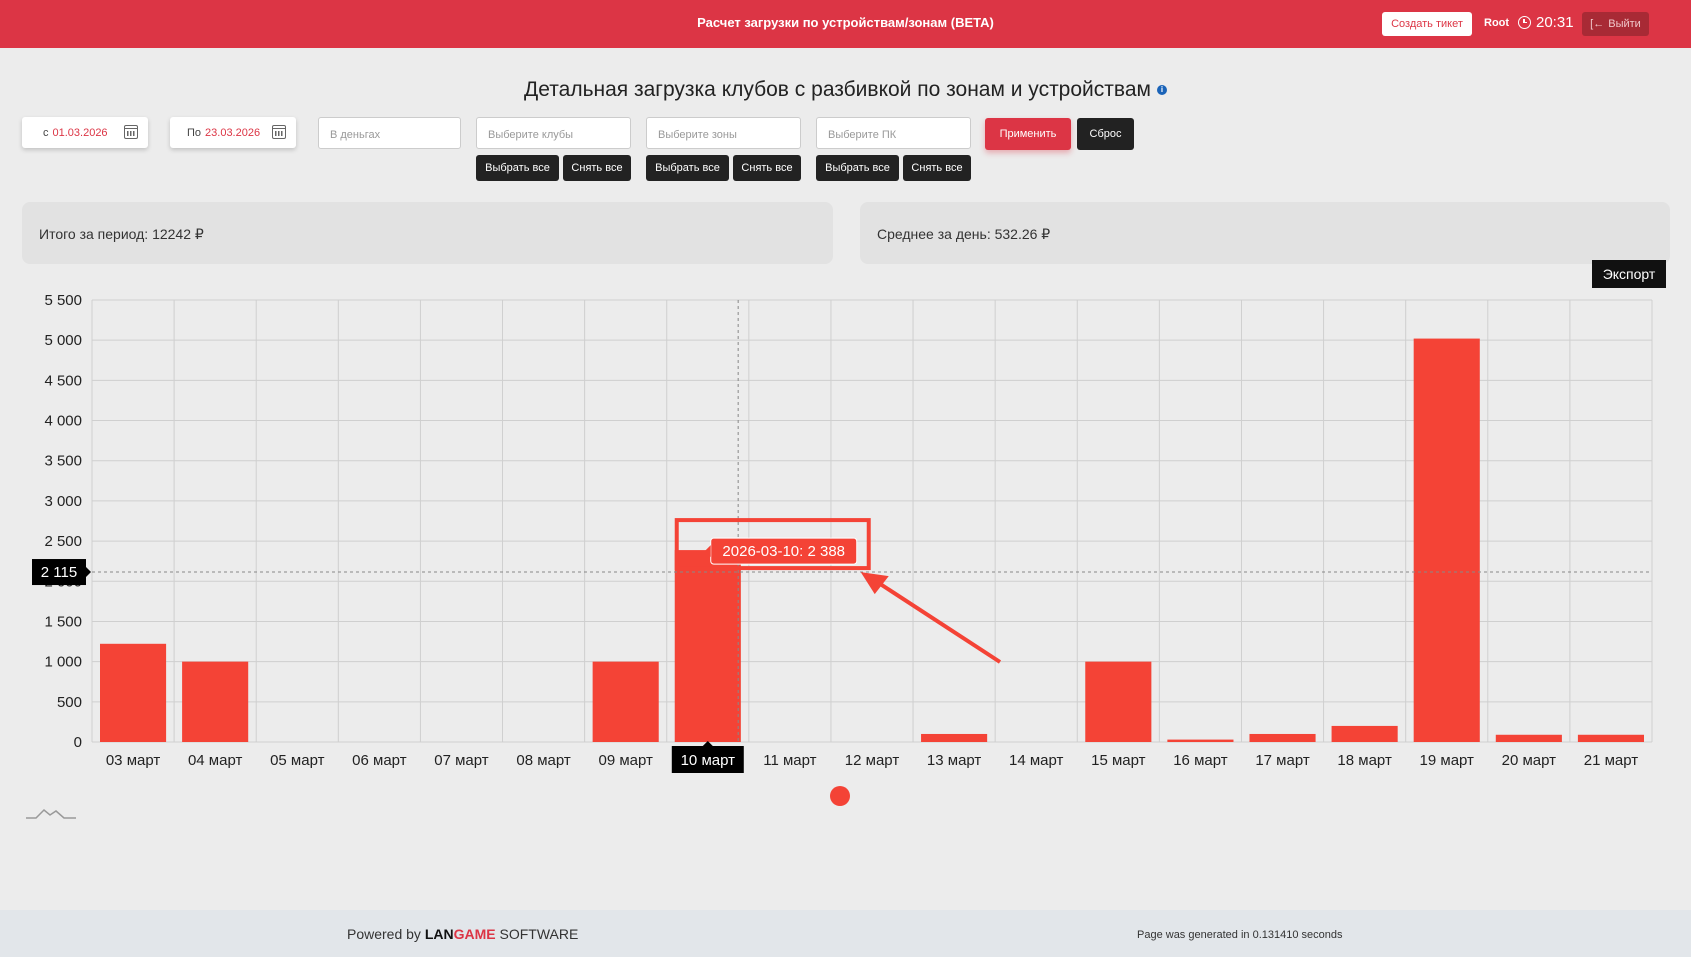 This screenshot has height=957, width=1691. I want to click on zones-clear-all-button: Снять все, so click(767, 168).